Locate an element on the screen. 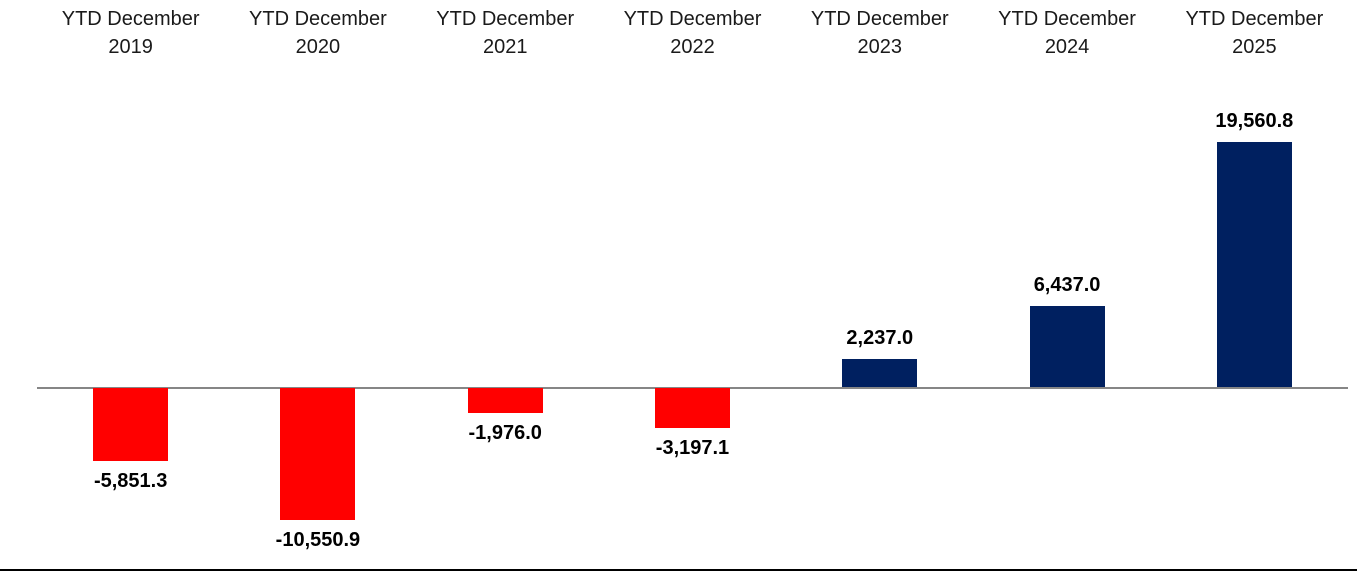 This screenshot has height=579, width=1357. bar-value-label: -5,851.3 is located at coordinates (130, 481).